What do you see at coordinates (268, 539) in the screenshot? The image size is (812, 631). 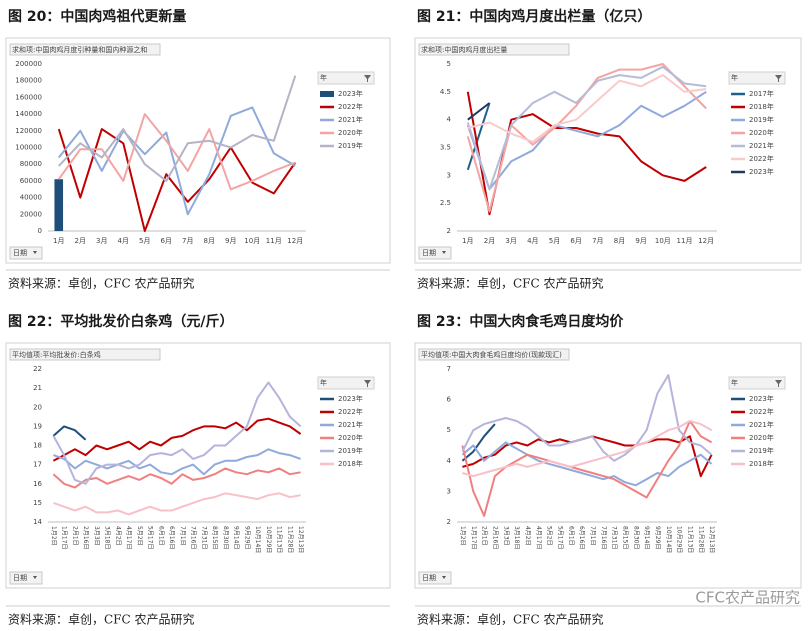 I see `x-tick-label: 10月29日` at bounding box center [268, 539].